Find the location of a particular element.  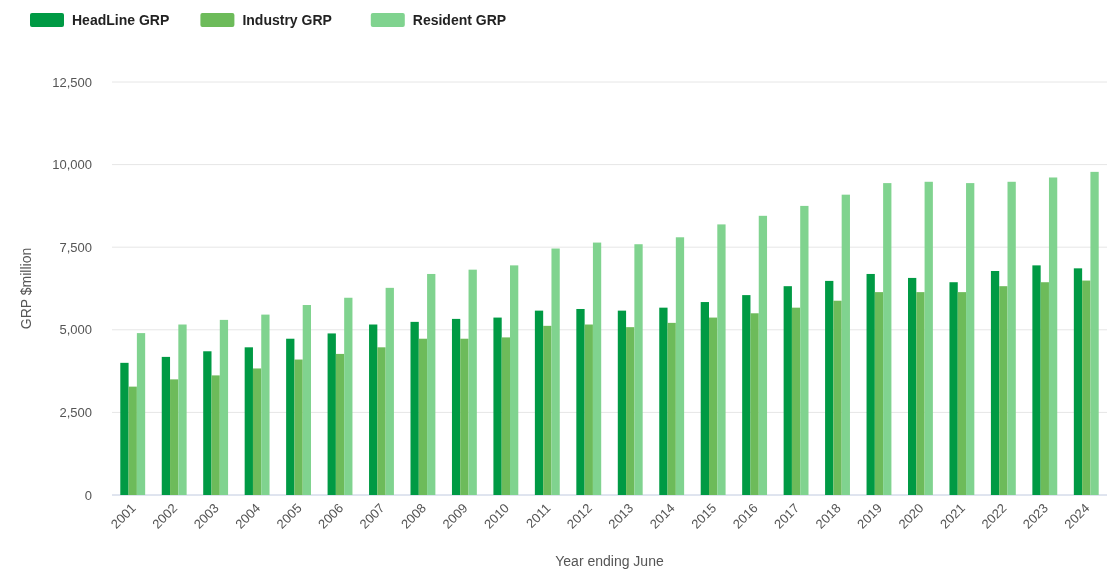

y-tick-label: 10,000 is located at coordinates (72, 165).